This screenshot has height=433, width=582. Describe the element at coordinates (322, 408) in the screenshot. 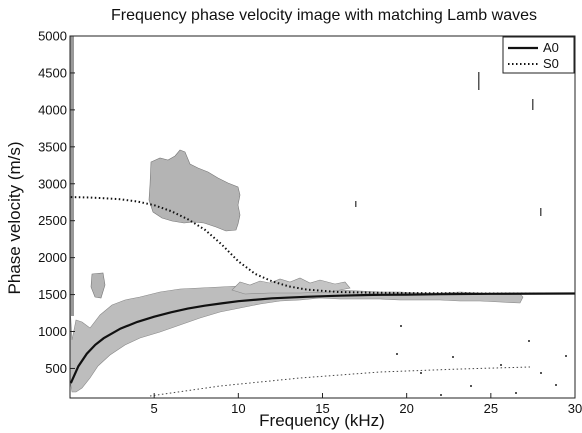

I see `x-tick-label: 15` at that location.